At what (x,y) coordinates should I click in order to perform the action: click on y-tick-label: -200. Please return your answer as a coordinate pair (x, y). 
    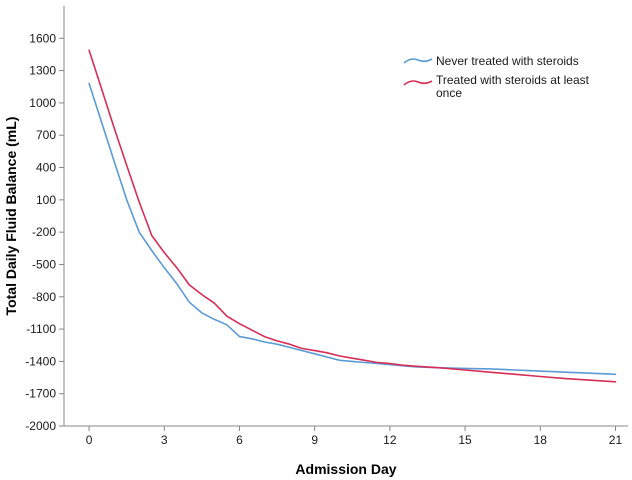
    Looking at the image, I should click on (44, 232).